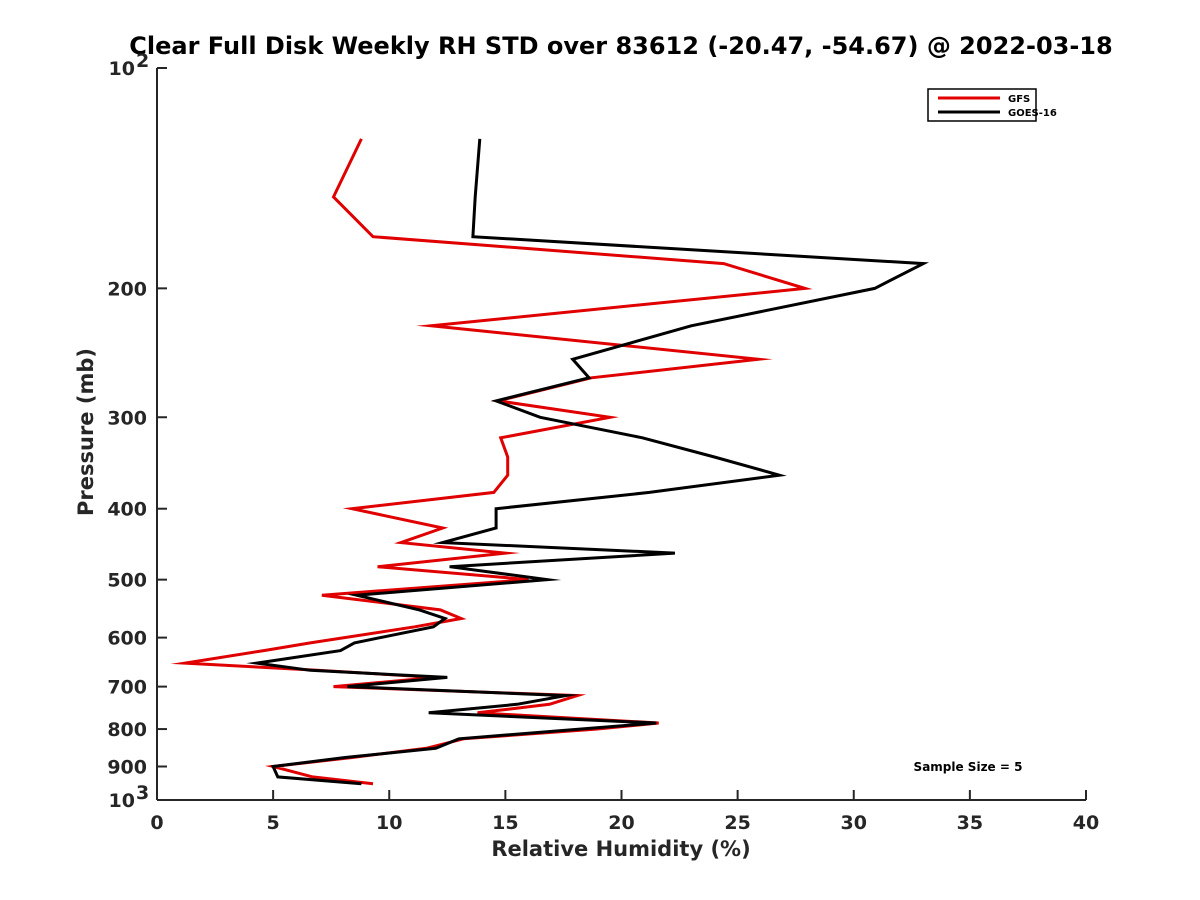  I want to click on y-tick-label: 500, so click(127, 581).